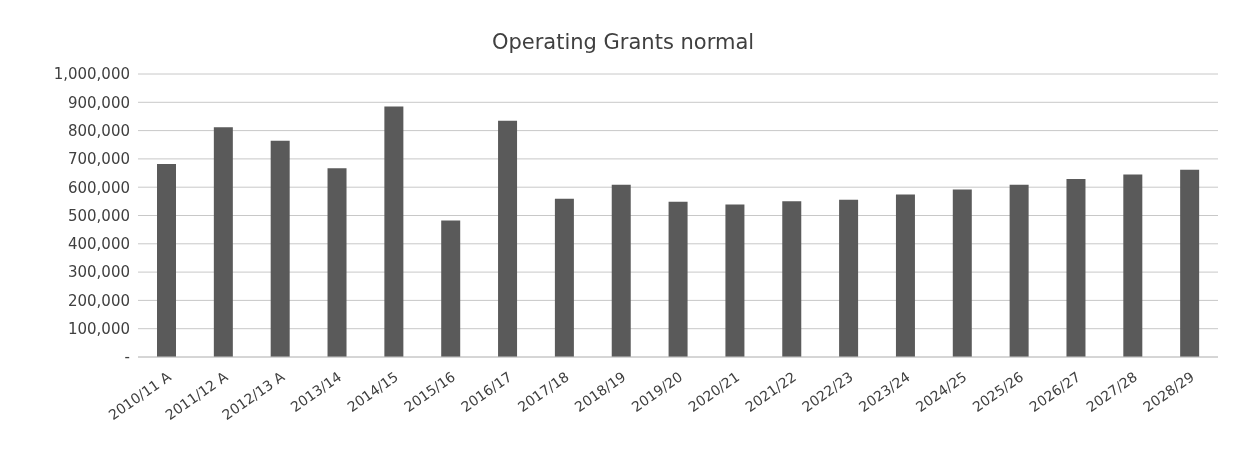 The height and width of the screenshot is (459, 1246). Describe the element at coordinates (623, 43) in the screenshot. I see `chart-title: Operating Grants normal` at that location.